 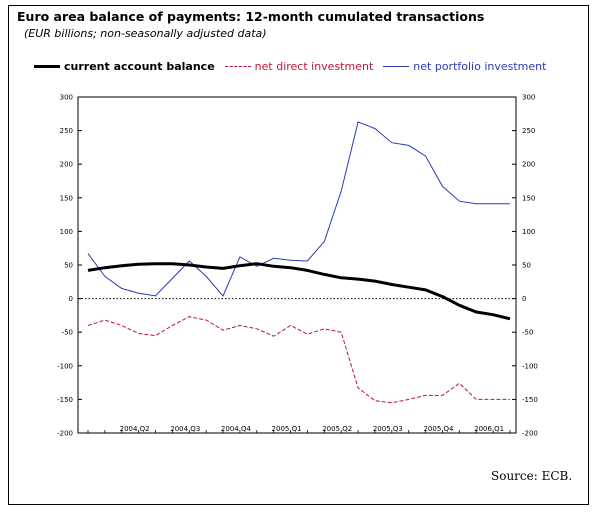 I want to click on y-tick-label-right: 0, so click(x=524, y=299).